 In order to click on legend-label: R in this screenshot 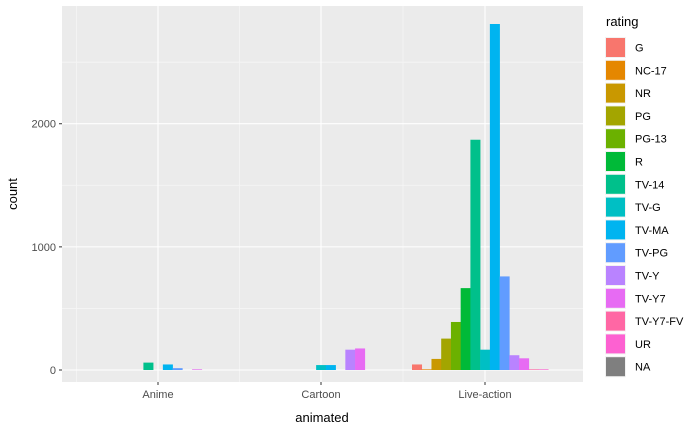, I will do `click(639, 163)`.